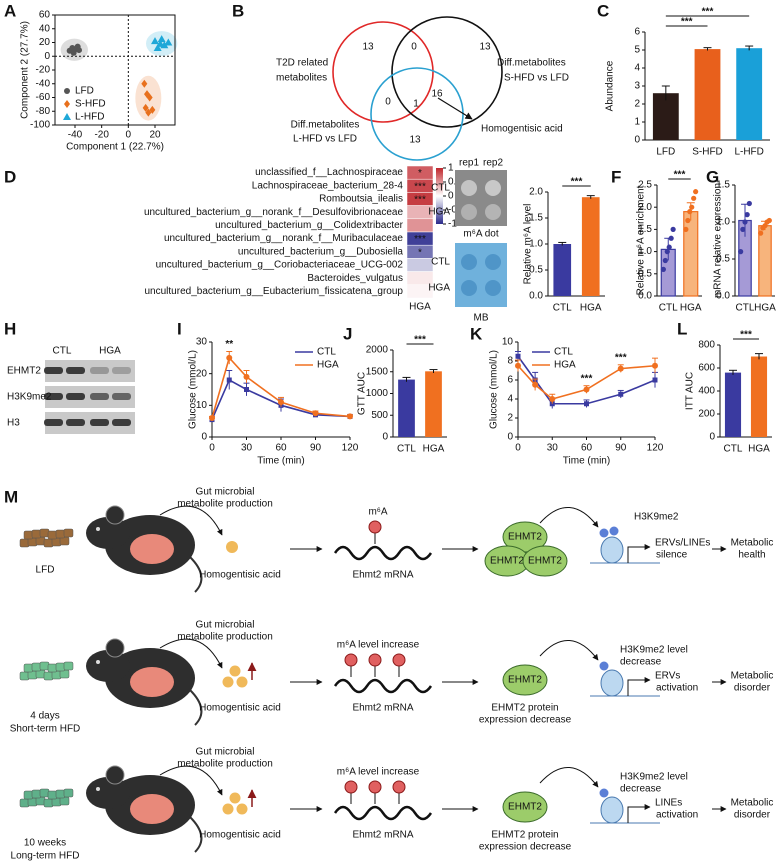  What do you see at coordinates (379, 415) in the screenshot?
I see `y-tick-label: 500` at bounding box center [379, 415].